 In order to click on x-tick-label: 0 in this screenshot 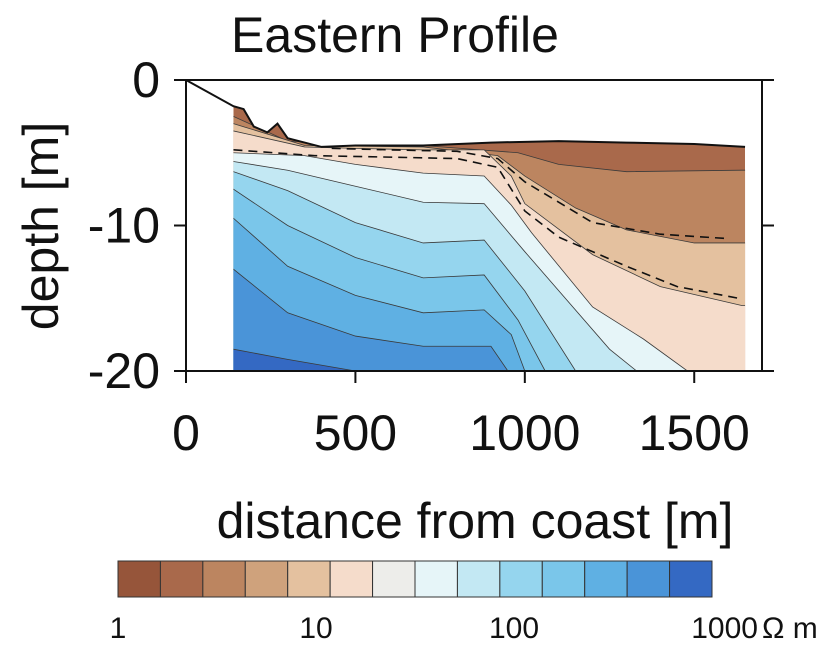, I will do `click(186, 433)`.